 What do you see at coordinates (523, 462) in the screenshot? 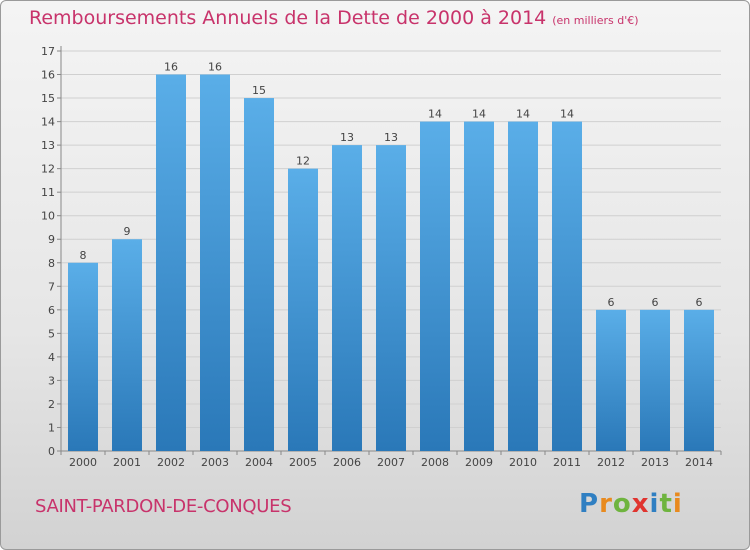
I see `x-tick-label-2010: 2010` at bounding box center [523, 462].